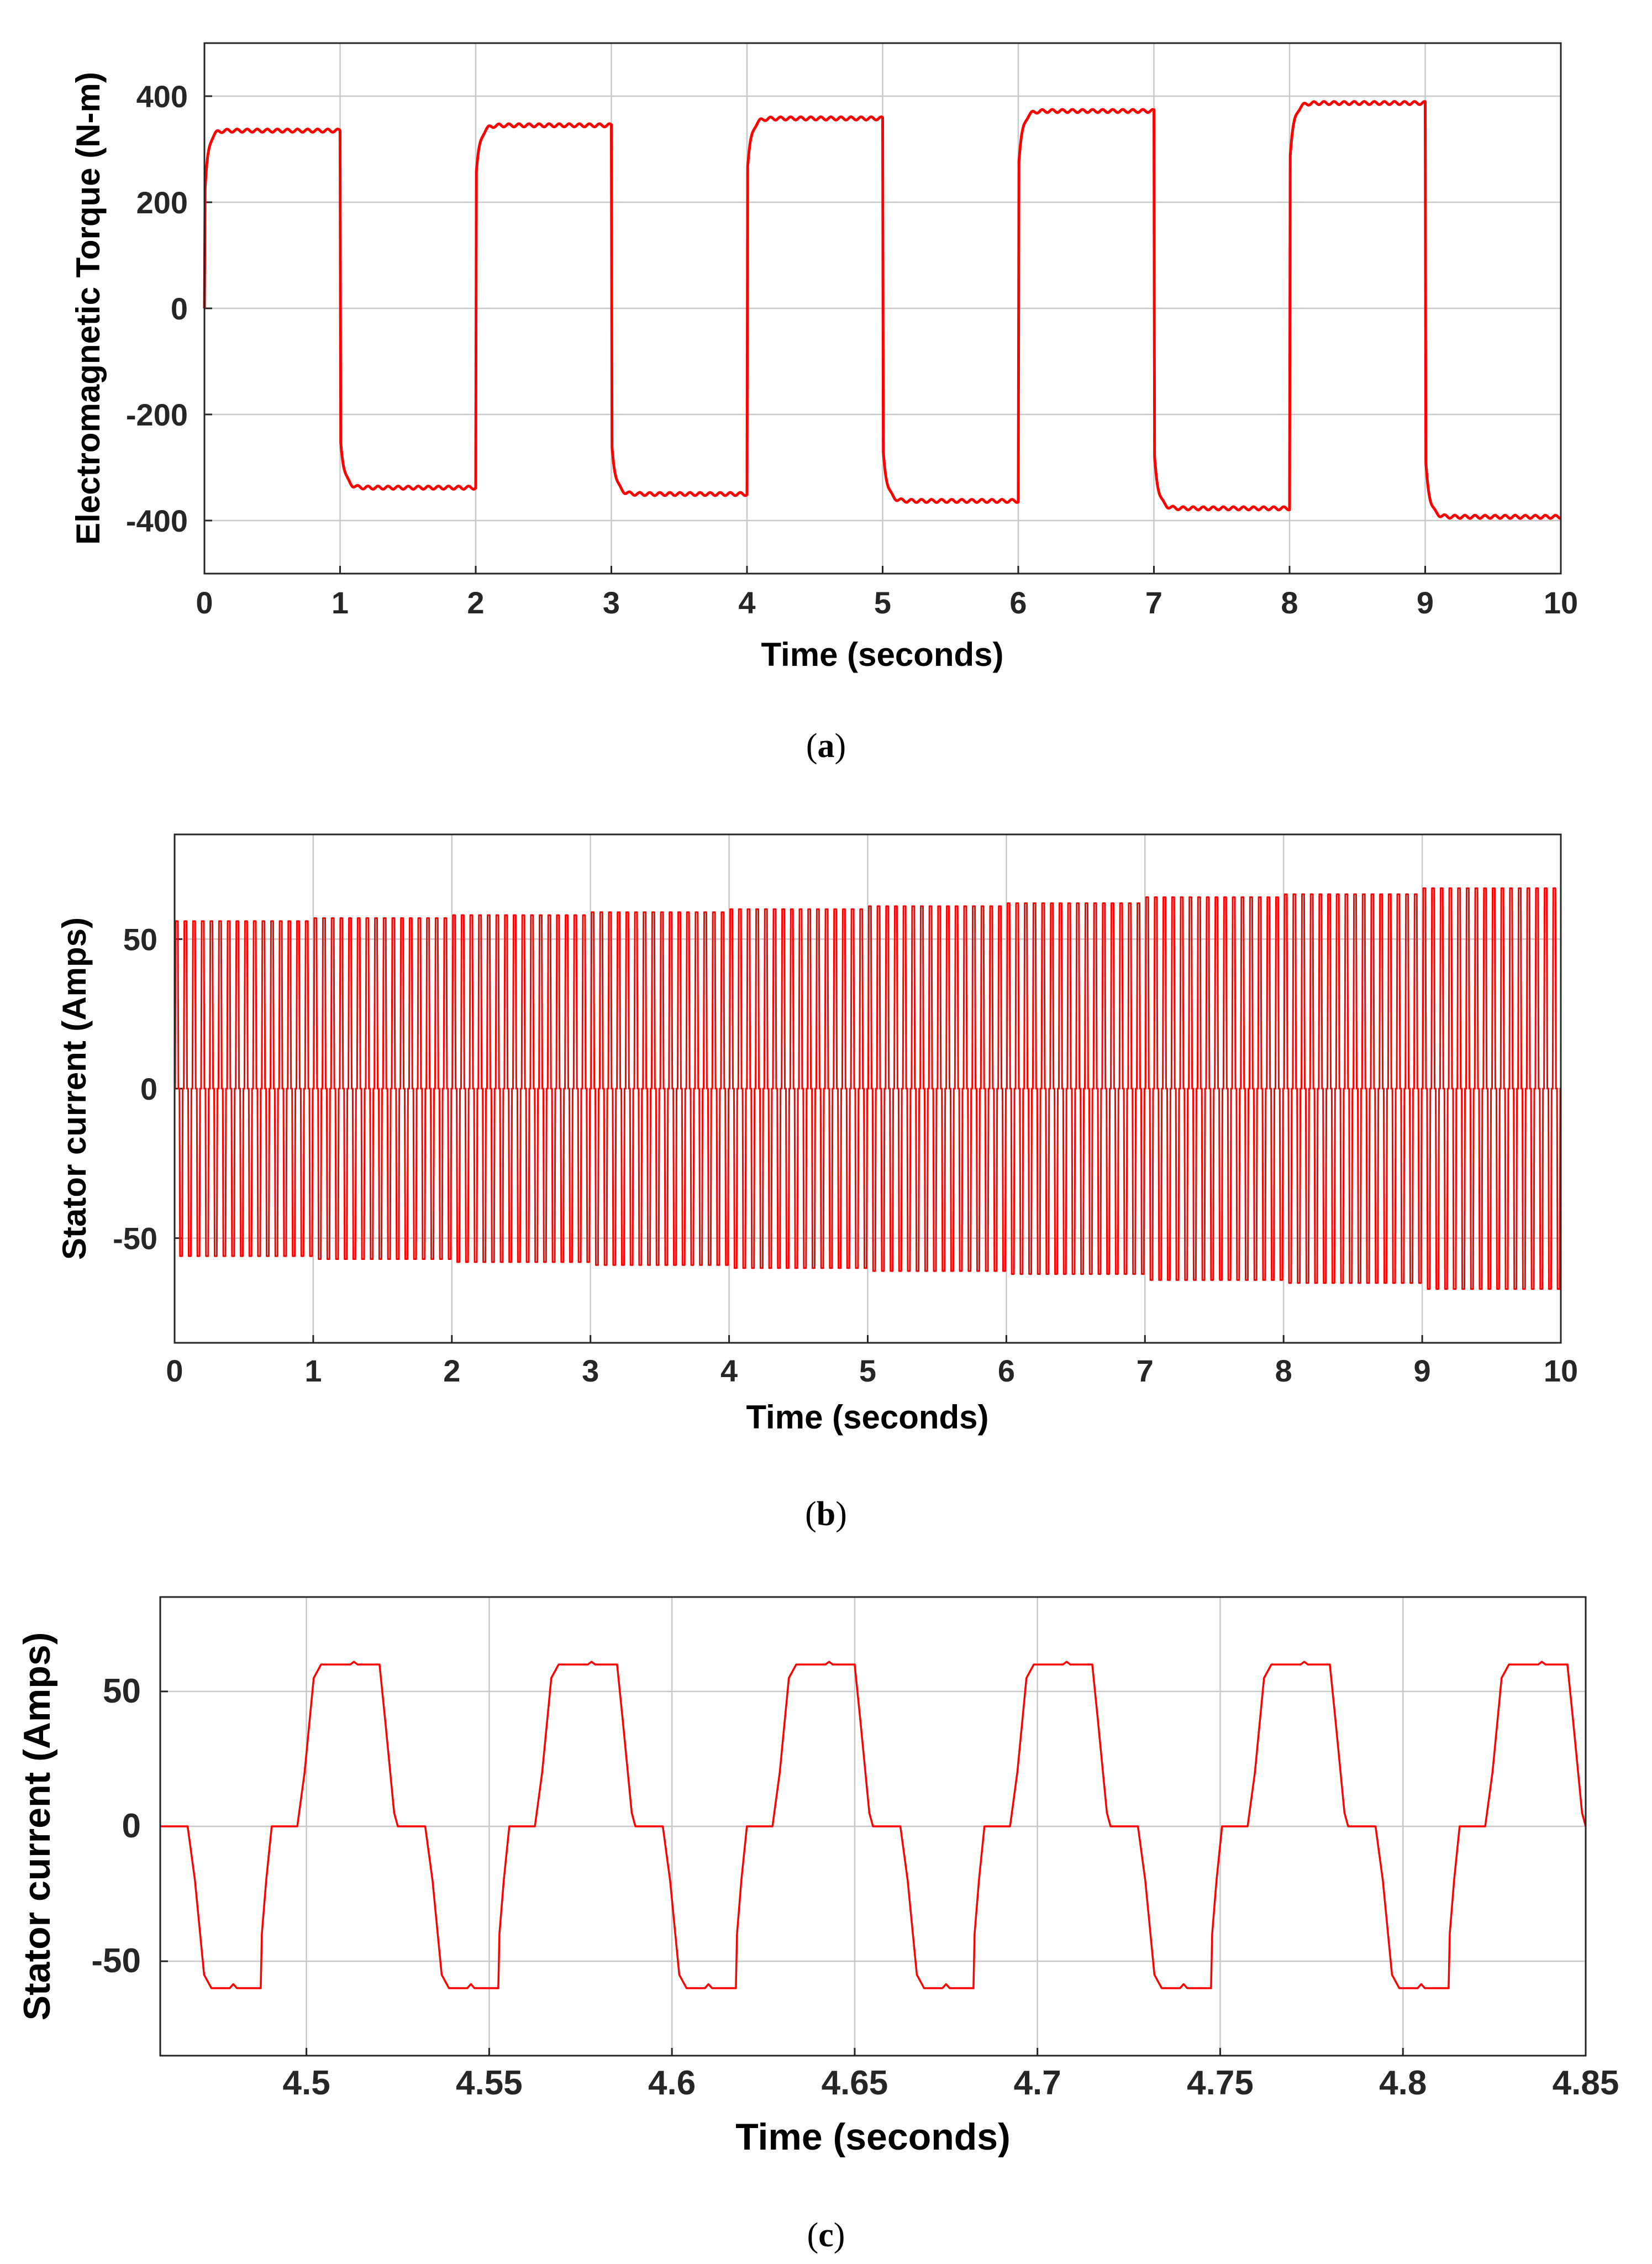 The height and width of the screenshot is (2264, 1652). I want to click on caption-letter: b, so click(826, 1514).